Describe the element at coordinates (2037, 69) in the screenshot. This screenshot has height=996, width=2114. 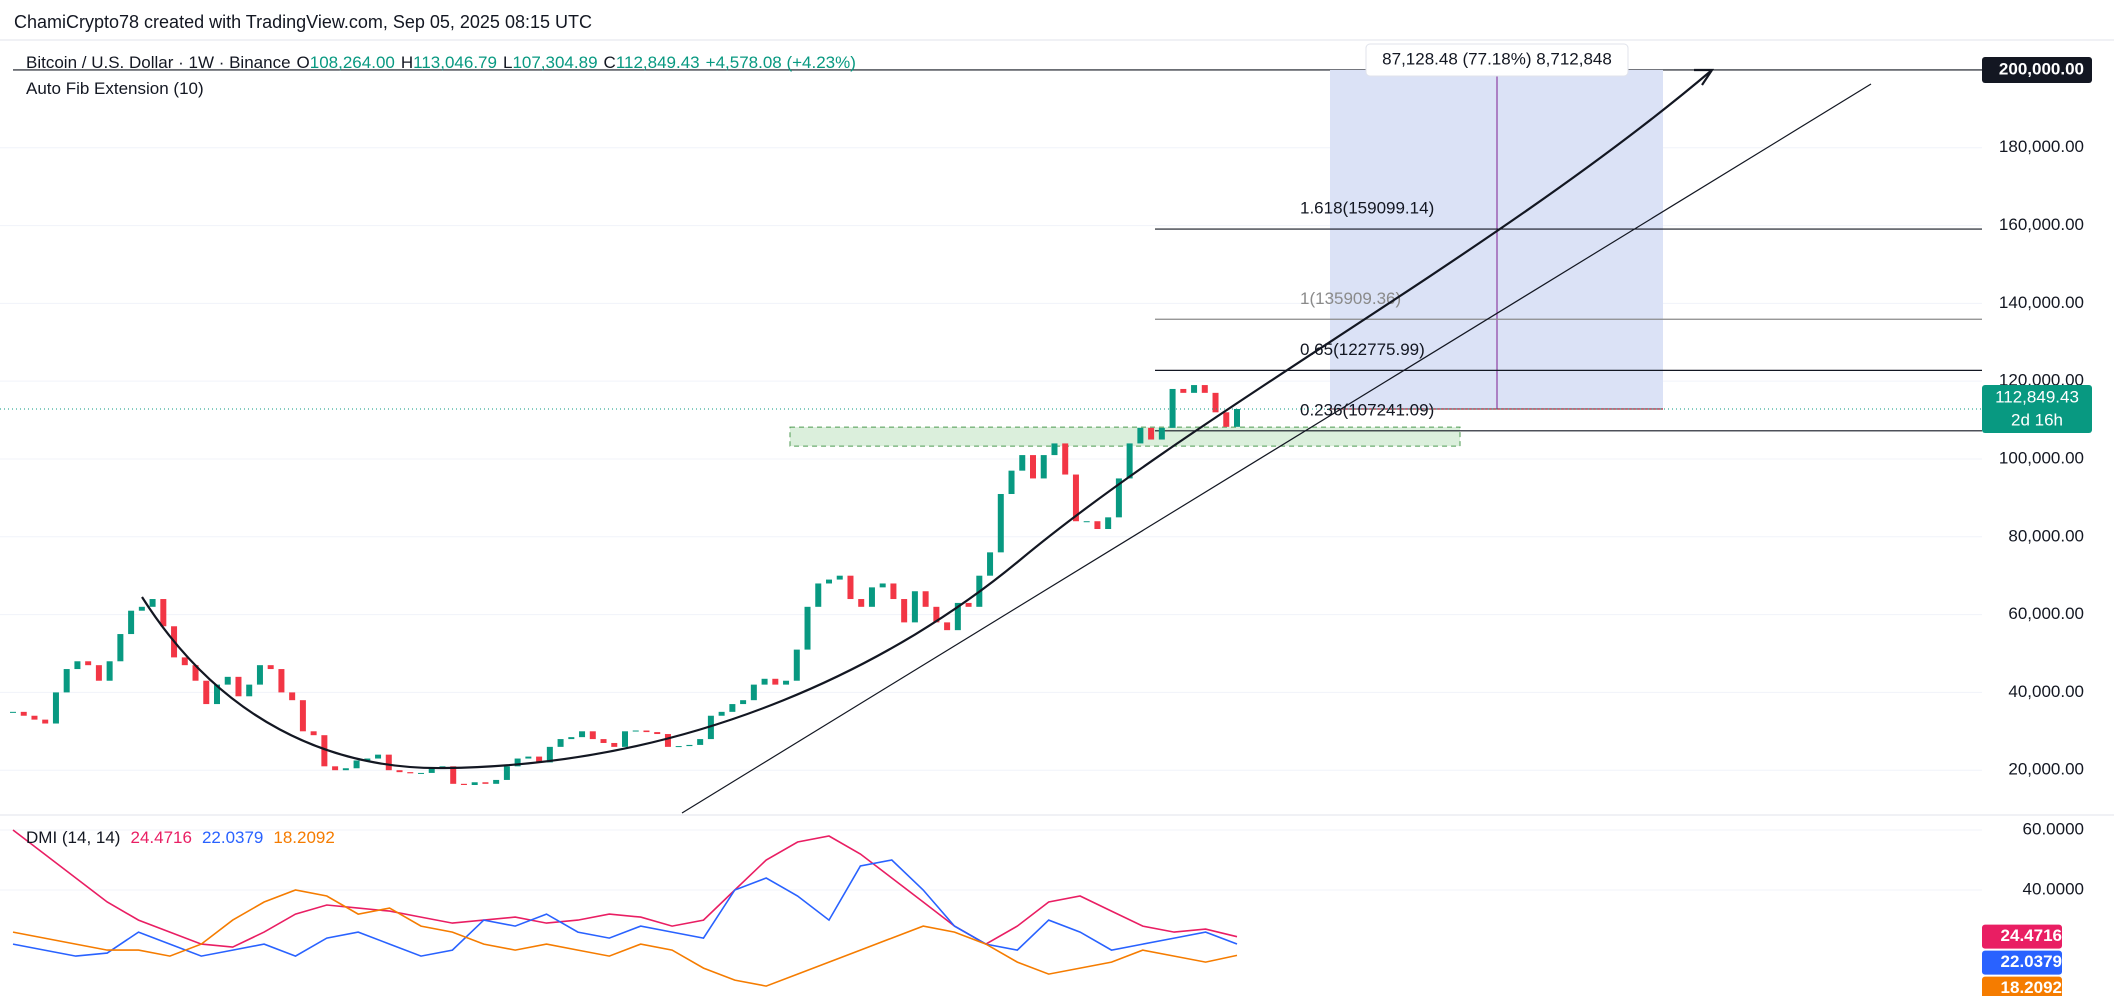
I see `tick-tag` at that location.